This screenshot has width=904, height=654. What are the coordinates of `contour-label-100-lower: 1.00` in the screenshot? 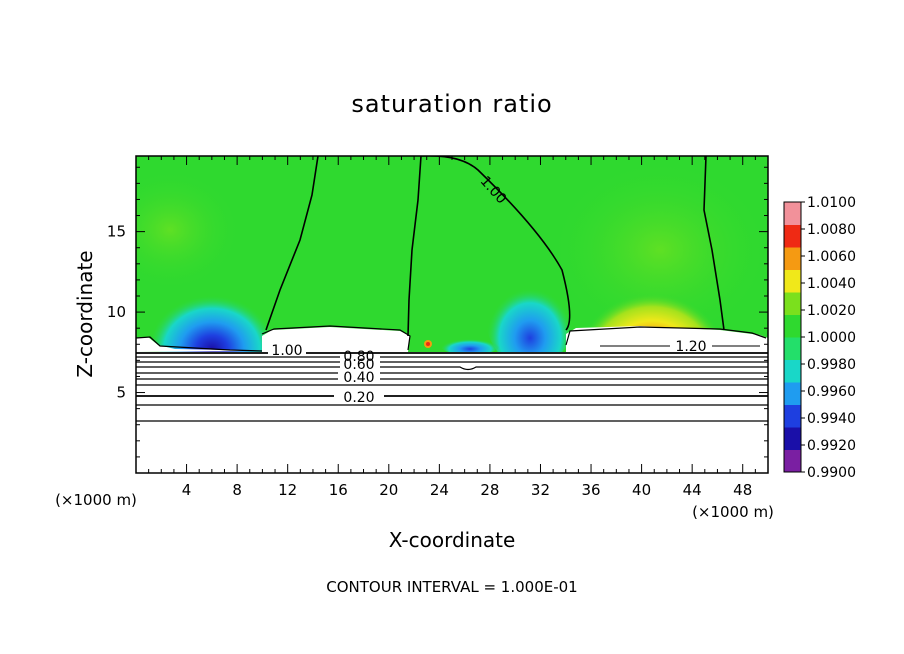 It's located at (286, 351).